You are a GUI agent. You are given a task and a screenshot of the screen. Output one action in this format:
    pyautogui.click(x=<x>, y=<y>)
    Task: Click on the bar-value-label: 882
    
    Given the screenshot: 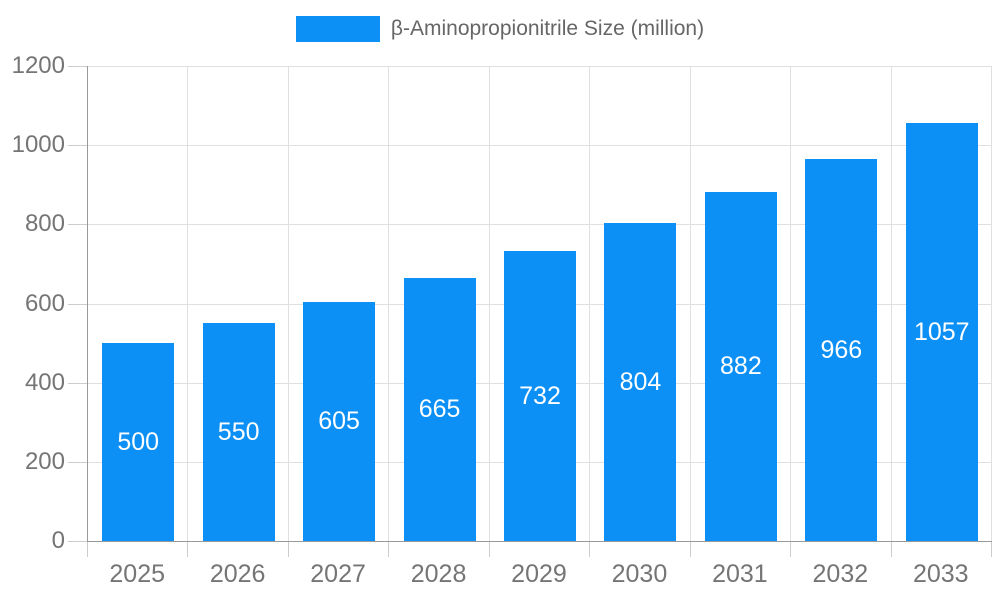 What is the action you would take?
    pyautogui.click(x=741, y=366)
    